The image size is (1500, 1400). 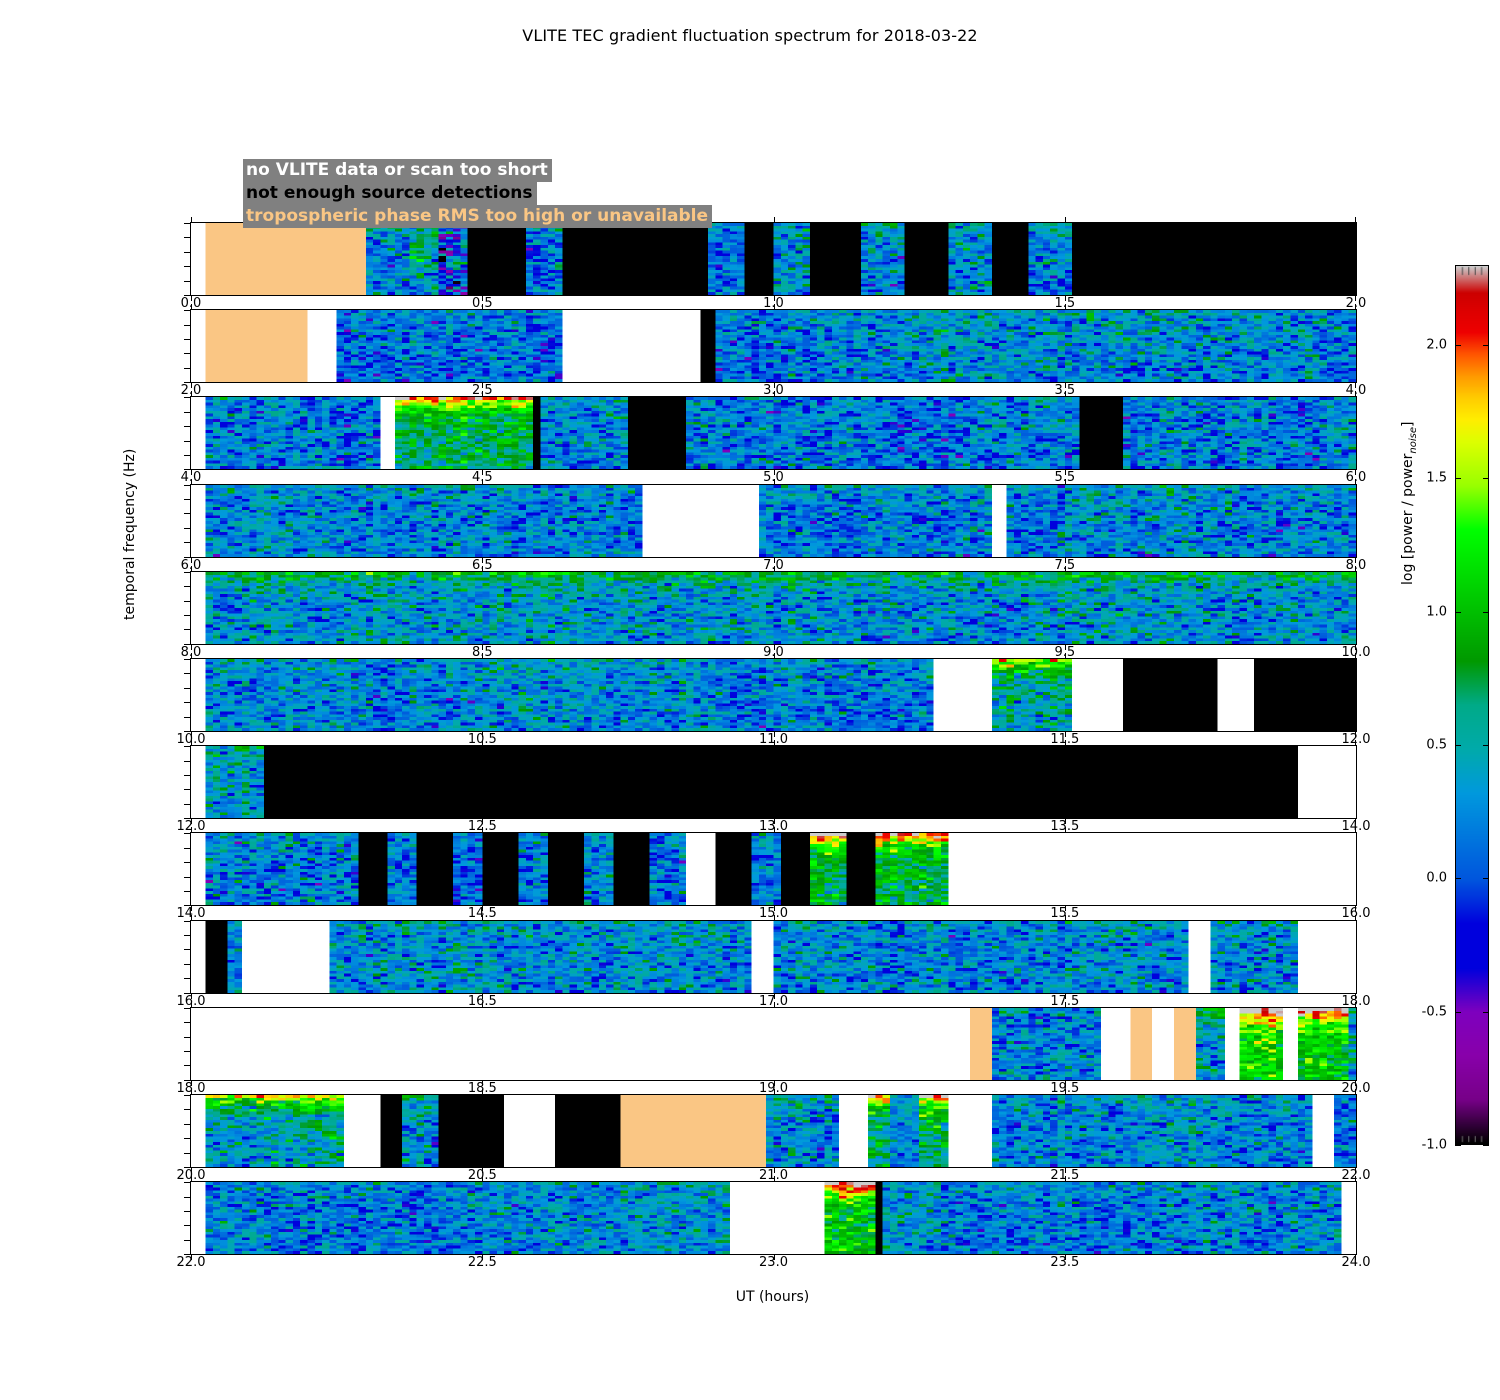 I want to click on colorbar-tick-label: 1.5, so click(x=1436, y=478).